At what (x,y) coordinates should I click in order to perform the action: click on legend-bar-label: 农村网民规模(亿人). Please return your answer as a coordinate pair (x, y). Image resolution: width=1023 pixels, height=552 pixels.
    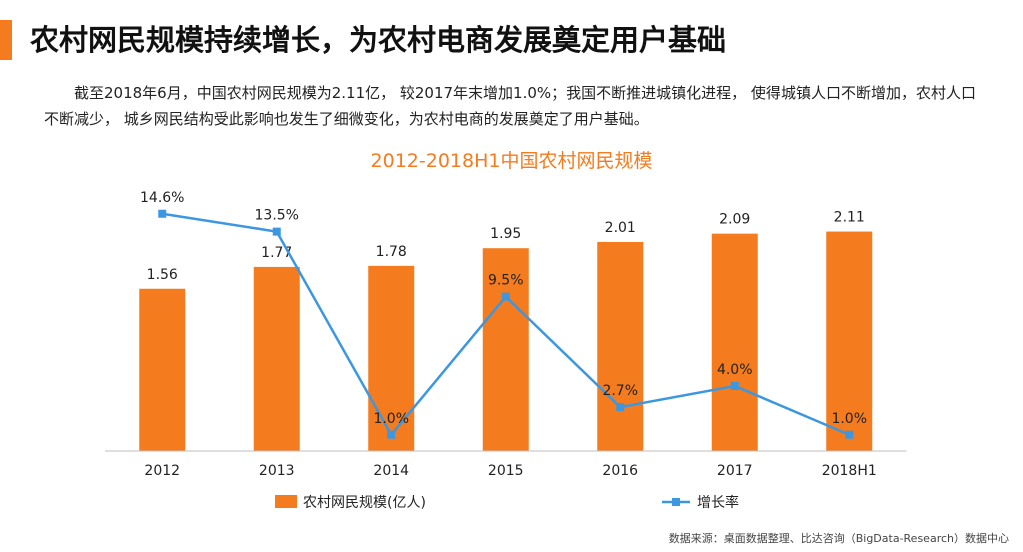
    Looking at the image, I should click on (364, 503).